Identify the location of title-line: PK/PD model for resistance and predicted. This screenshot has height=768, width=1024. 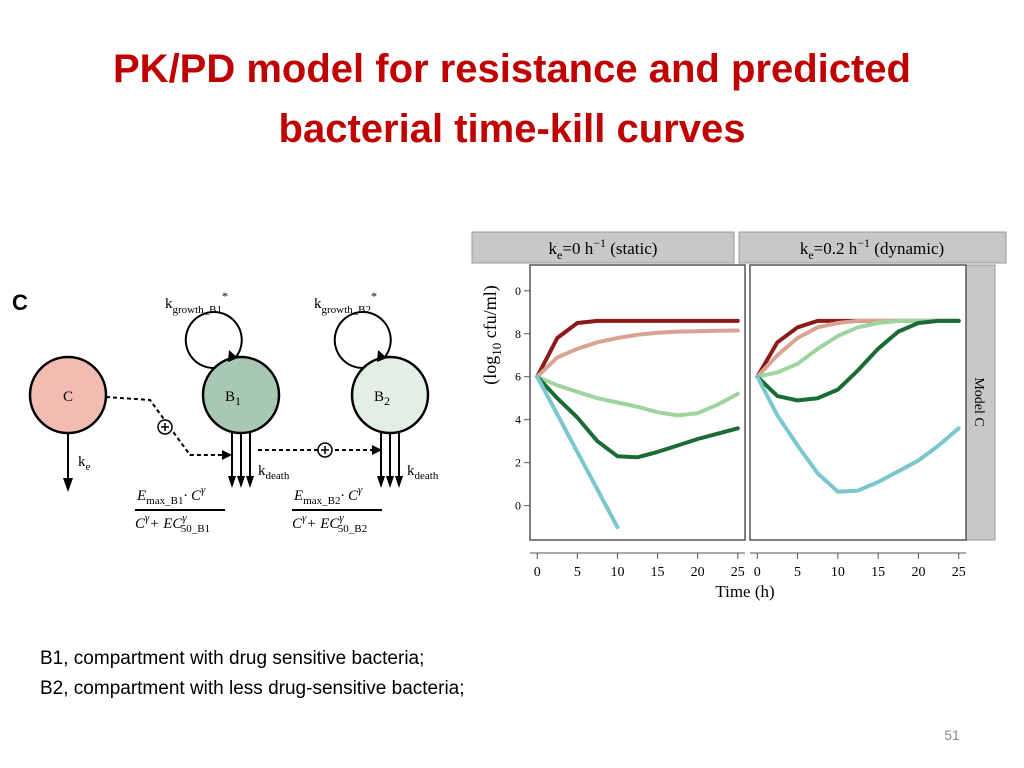
(512, 69).